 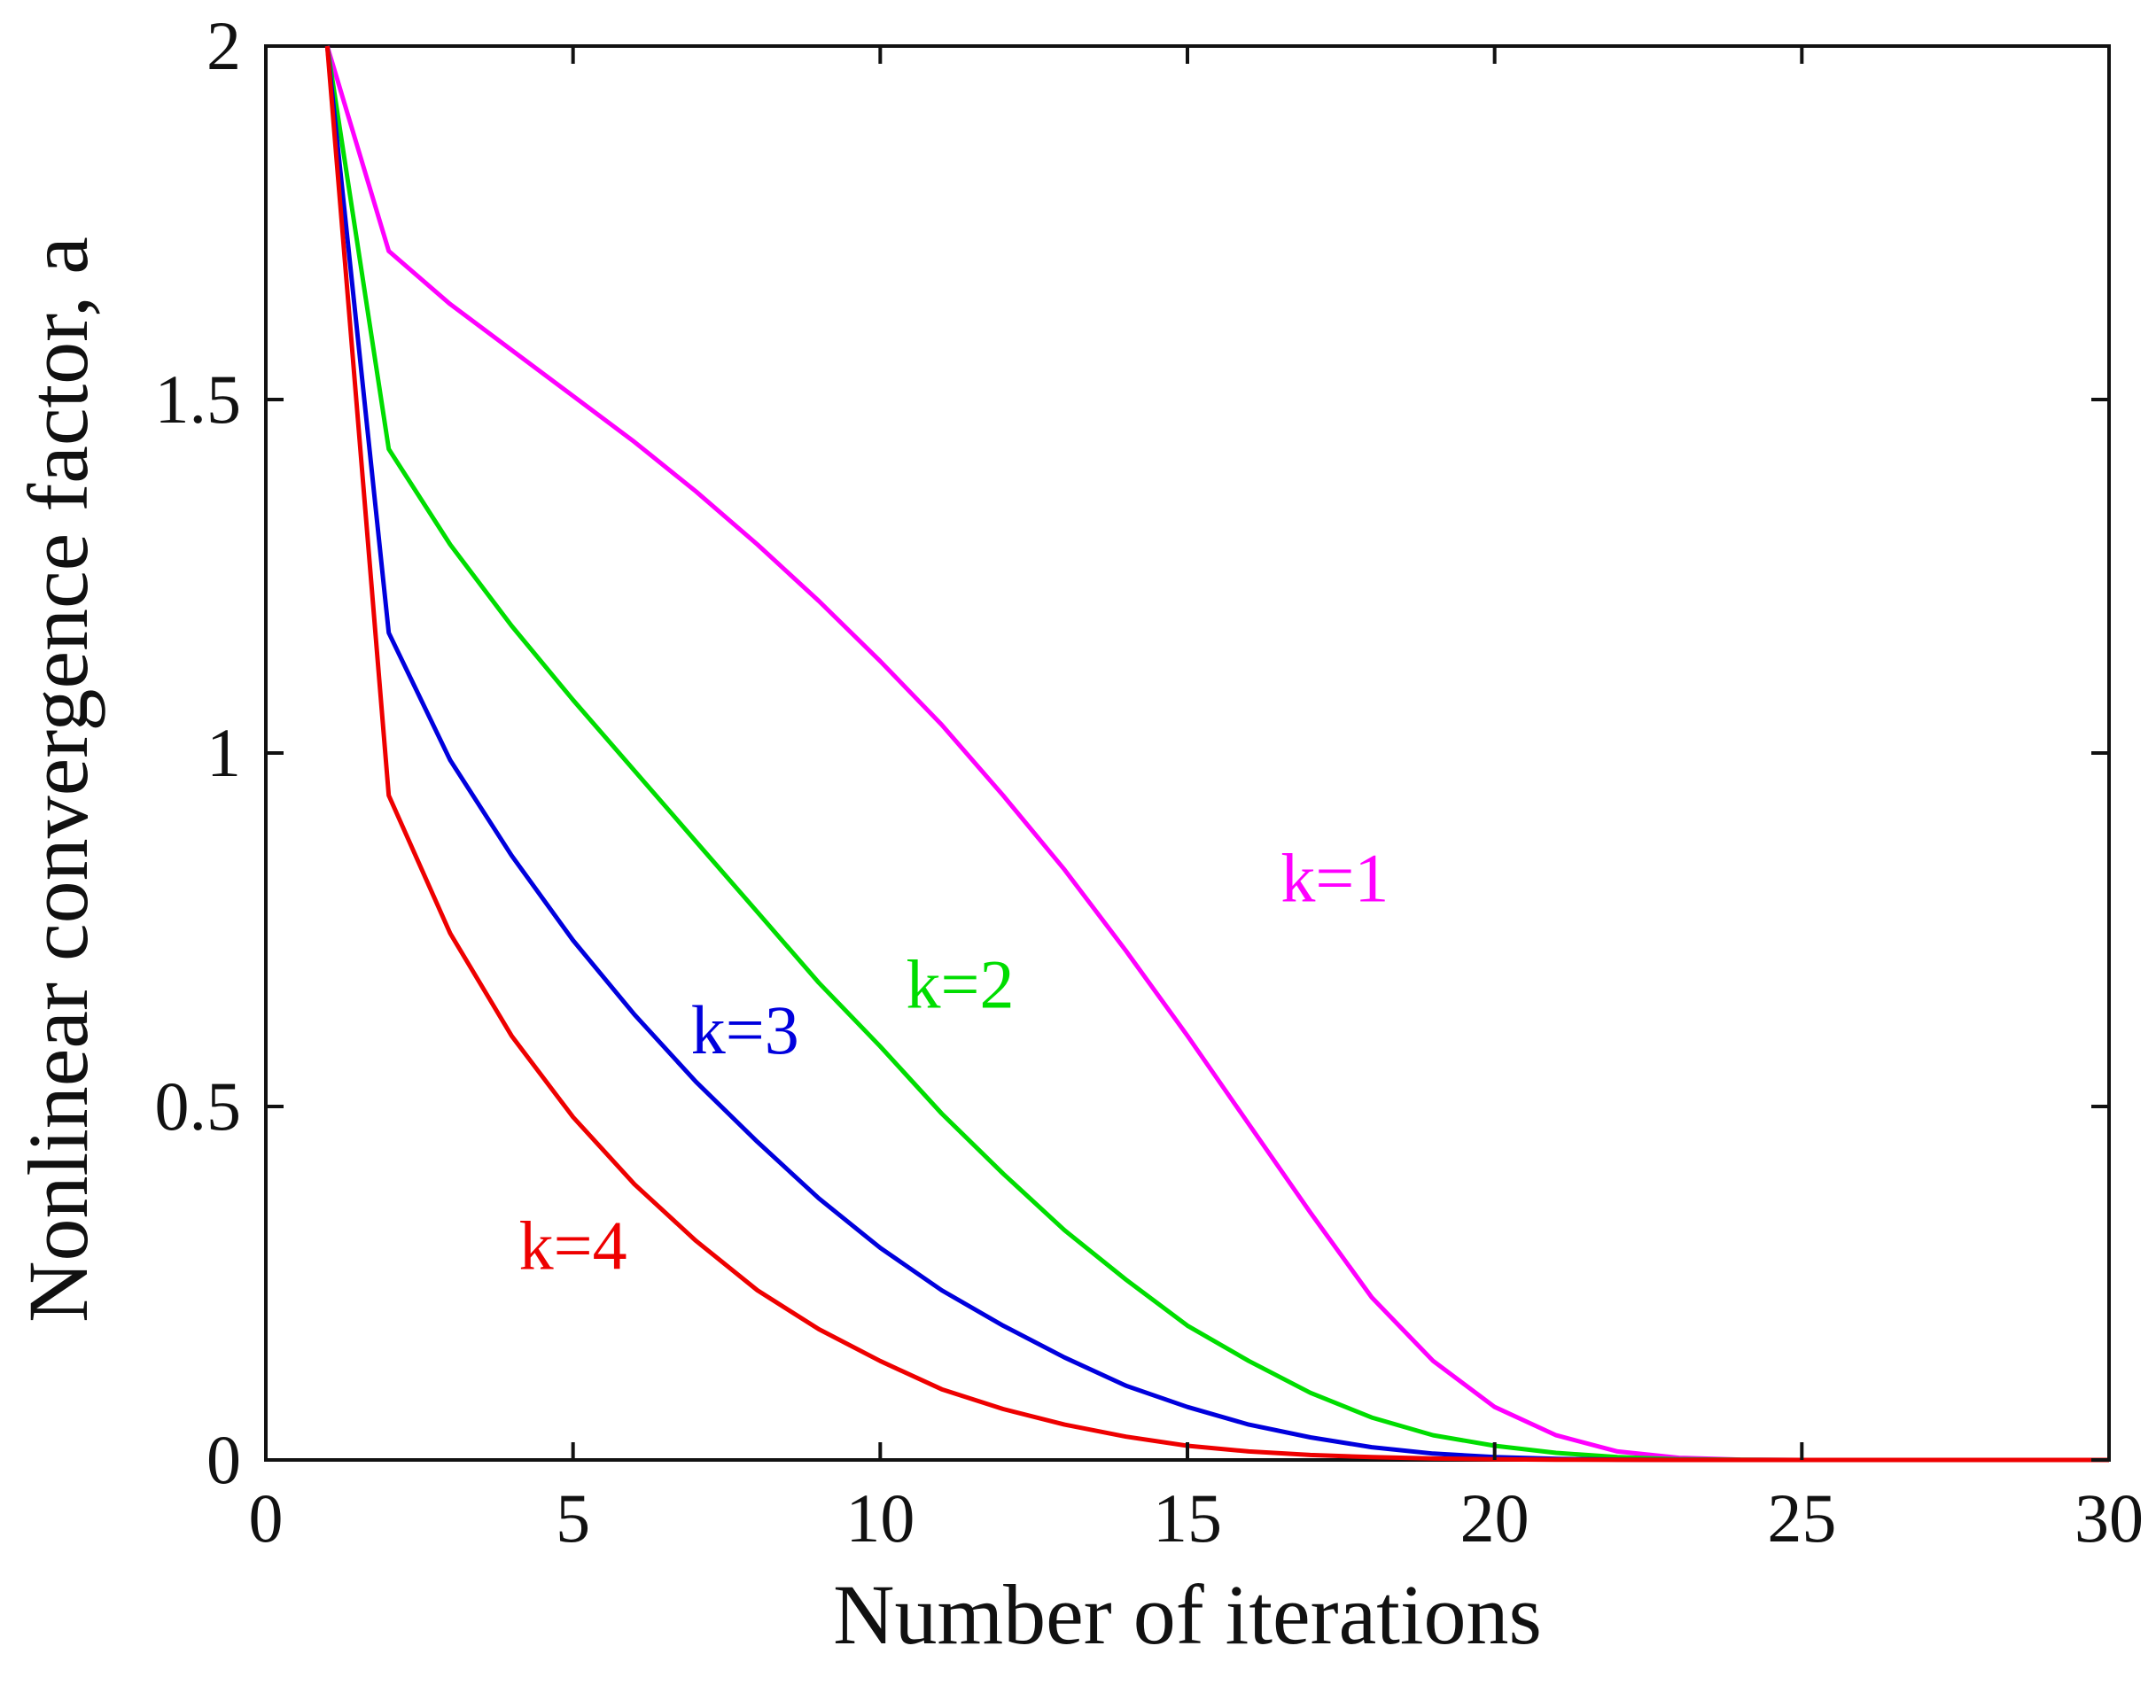 I want to click on labels-layer: k=1 k=2 k=3 k=4, so click(x=954, y=1062).